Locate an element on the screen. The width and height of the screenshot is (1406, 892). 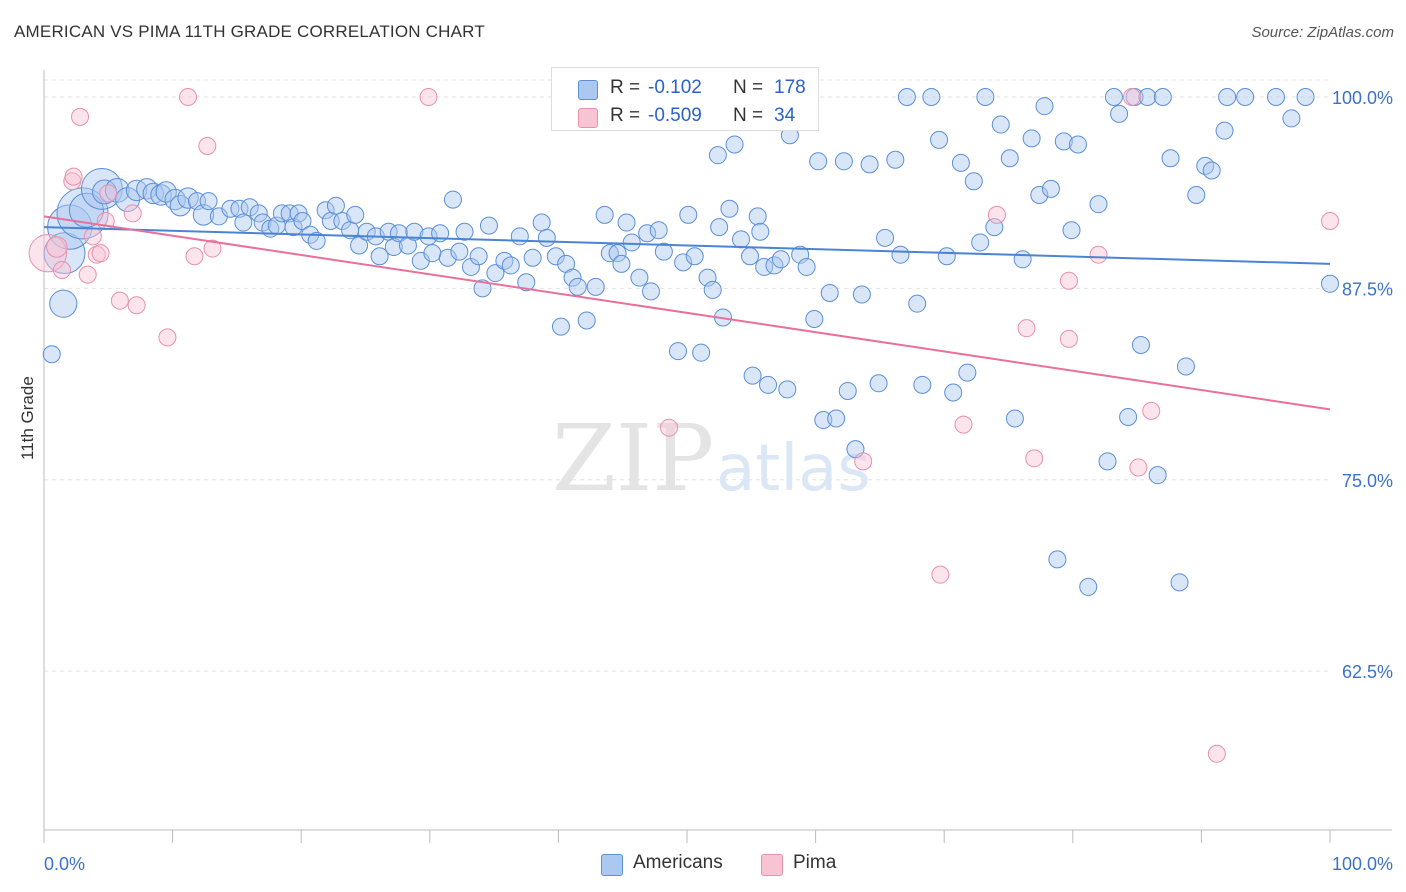
source-label: Source: ZipAtlas.com is located at coordinates (1322, 32).